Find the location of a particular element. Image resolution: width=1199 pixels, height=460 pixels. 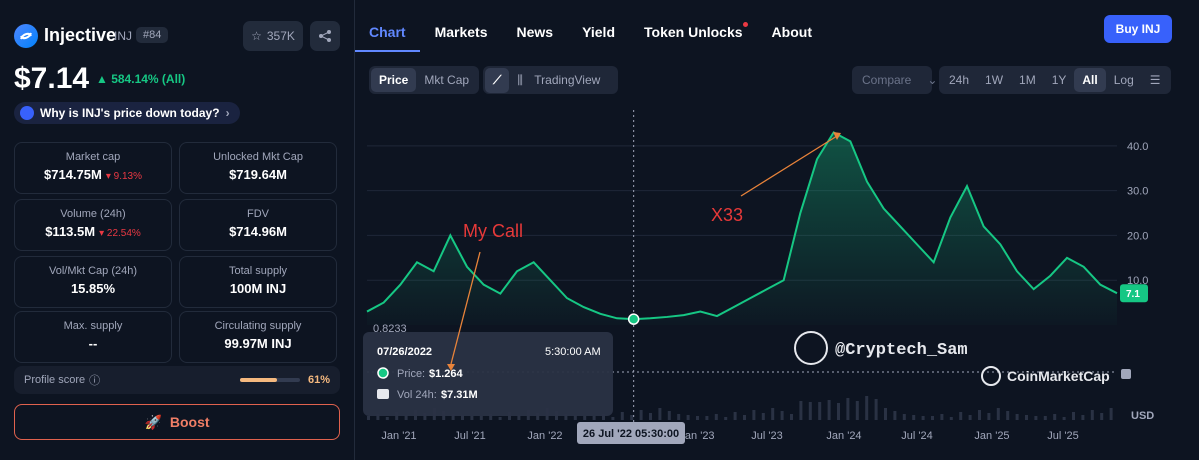

stat-card: Volume (24h) $113.5M ▾ 22.54% is located at coordinates (93, 225).